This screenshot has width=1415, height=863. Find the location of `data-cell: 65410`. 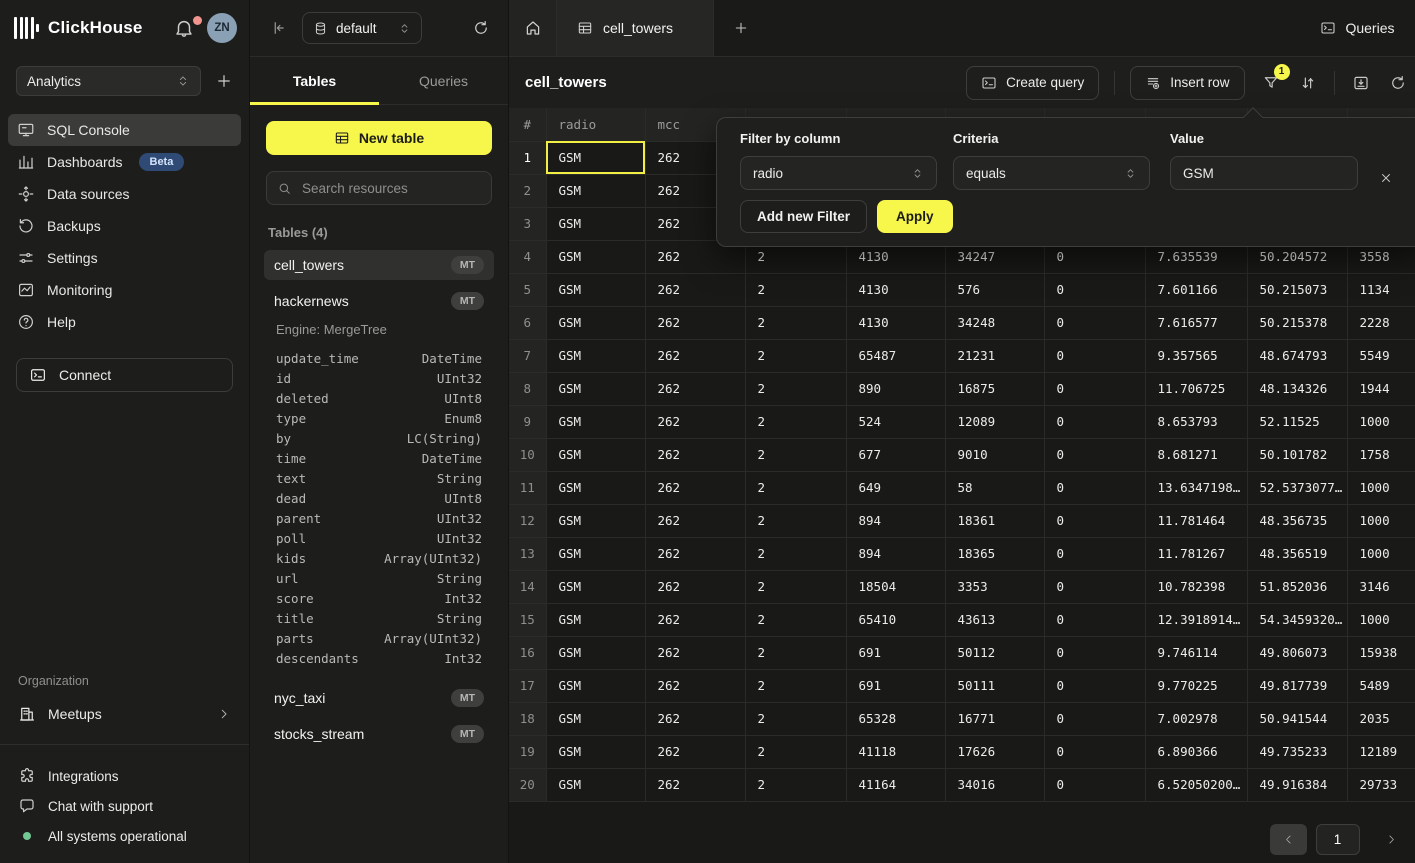

data-cell: 65410 is located at coordinates (896, 620).